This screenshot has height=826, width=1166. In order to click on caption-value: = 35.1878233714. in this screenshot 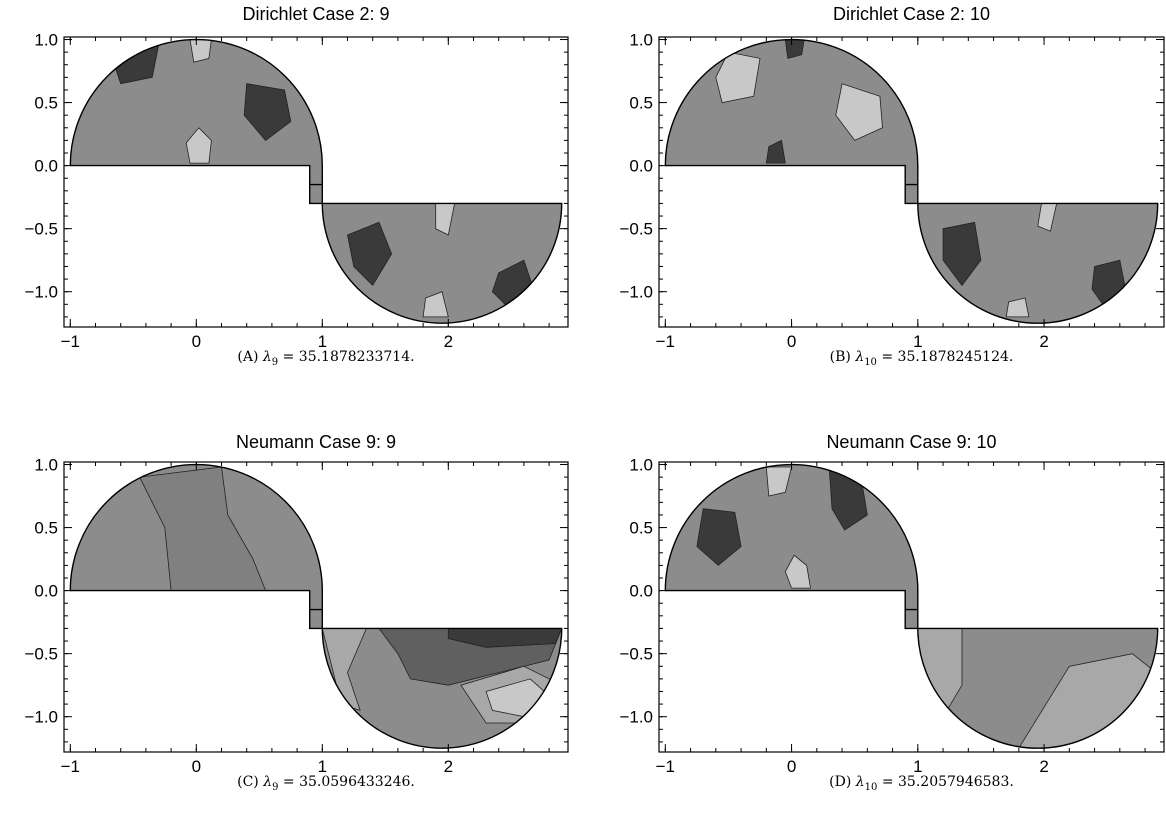, I will do `click(346, 357)`.